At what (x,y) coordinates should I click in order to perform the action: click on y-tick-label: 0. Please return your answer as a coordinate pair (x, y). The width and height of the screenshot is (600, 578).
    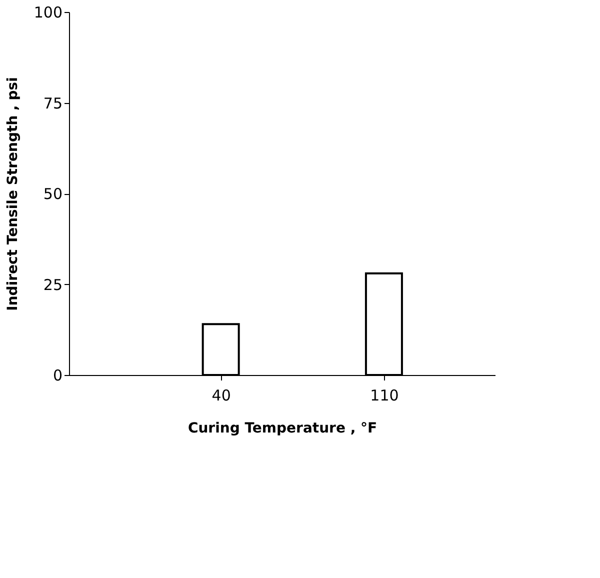
    Looking at the image, I should click on (57, 375).